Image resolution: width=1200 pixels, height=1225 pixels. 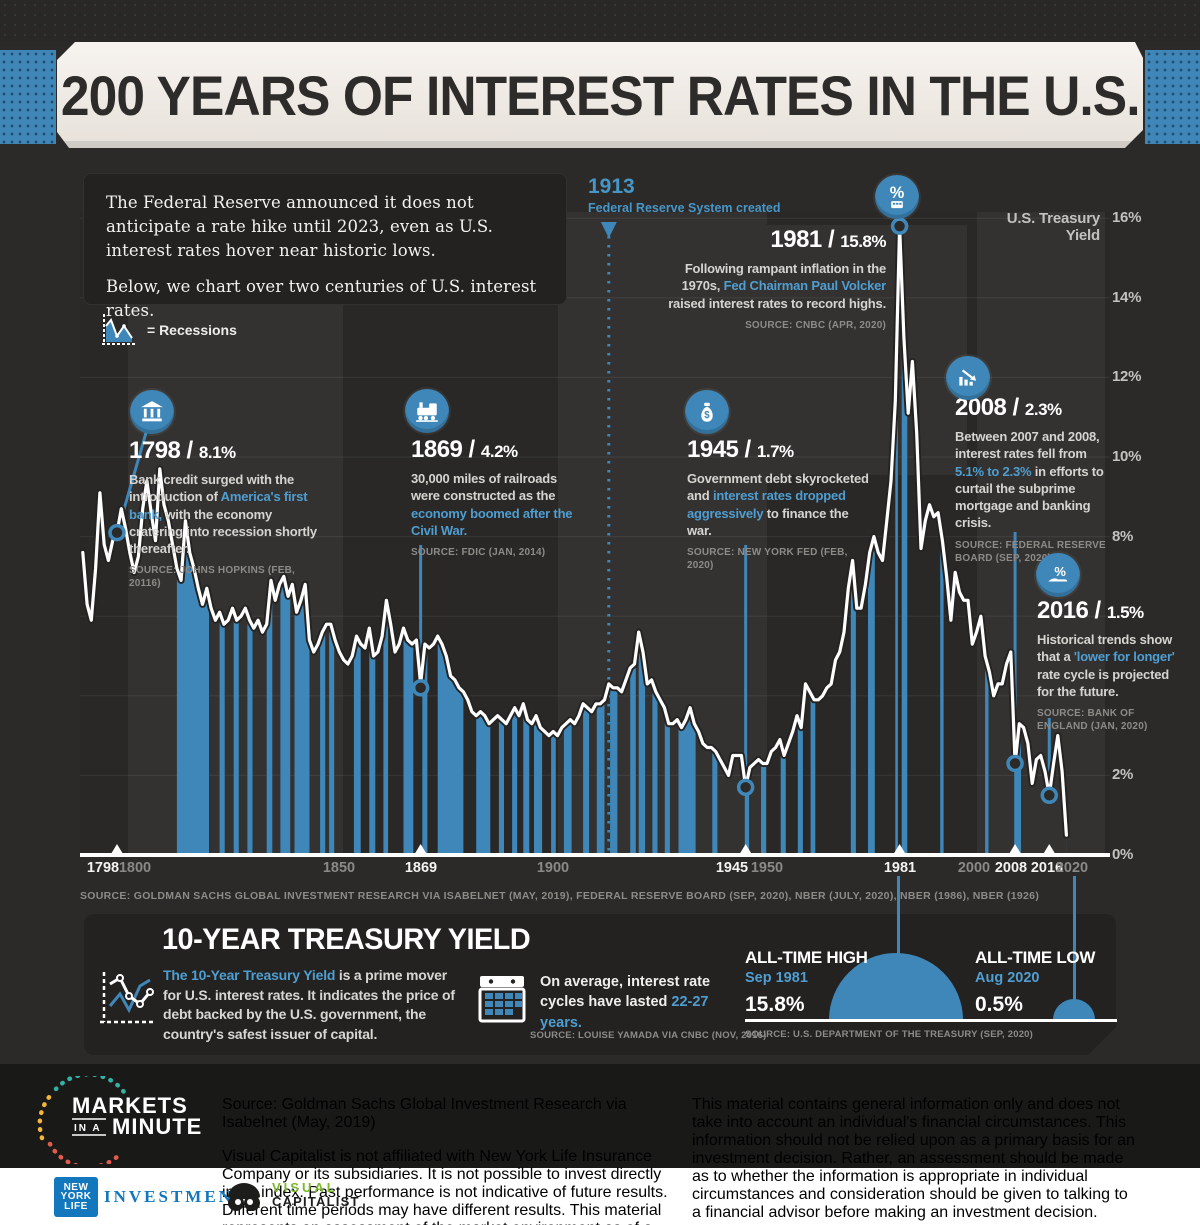 I want to click on page-title: 200 YEARS OF INTEREST RATES IN THE U.S., so click(x=600, y=95).